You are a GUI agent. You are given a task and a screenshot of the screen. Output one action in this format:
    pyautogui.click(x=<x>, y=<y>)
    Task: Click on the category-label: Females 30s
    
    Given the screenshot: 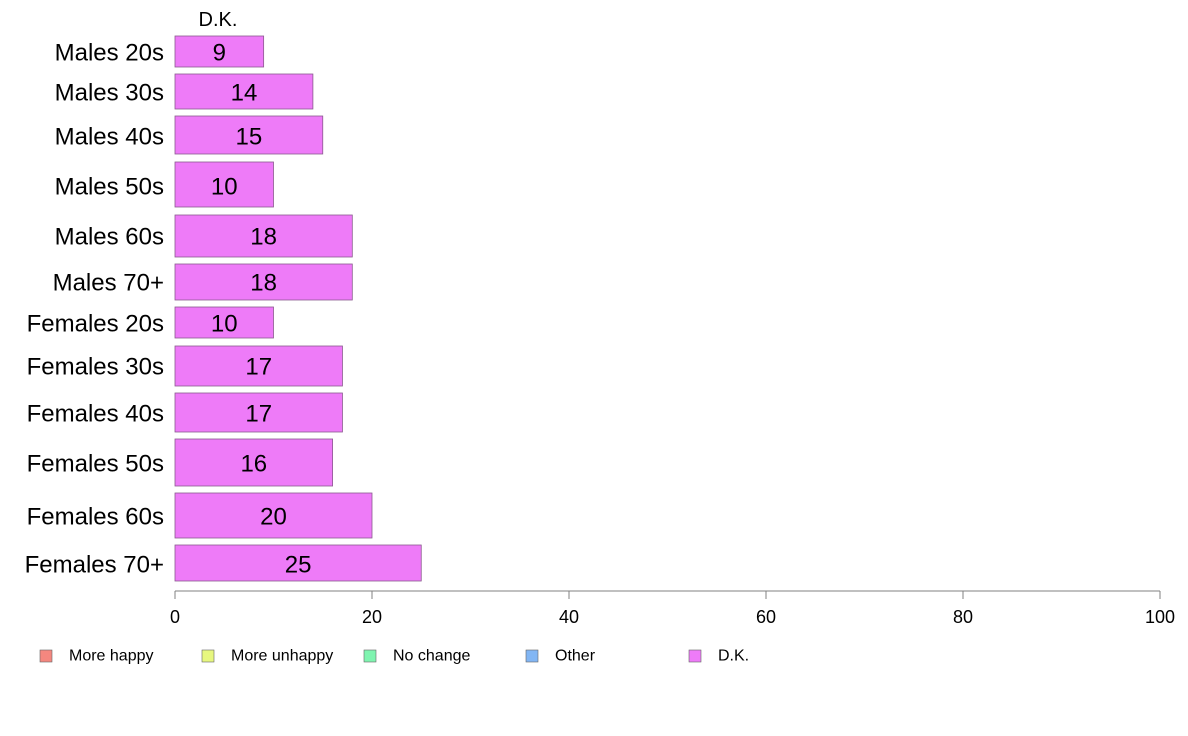 What is the action you would take?
    pyautogui.click(x=95, y=367)
    